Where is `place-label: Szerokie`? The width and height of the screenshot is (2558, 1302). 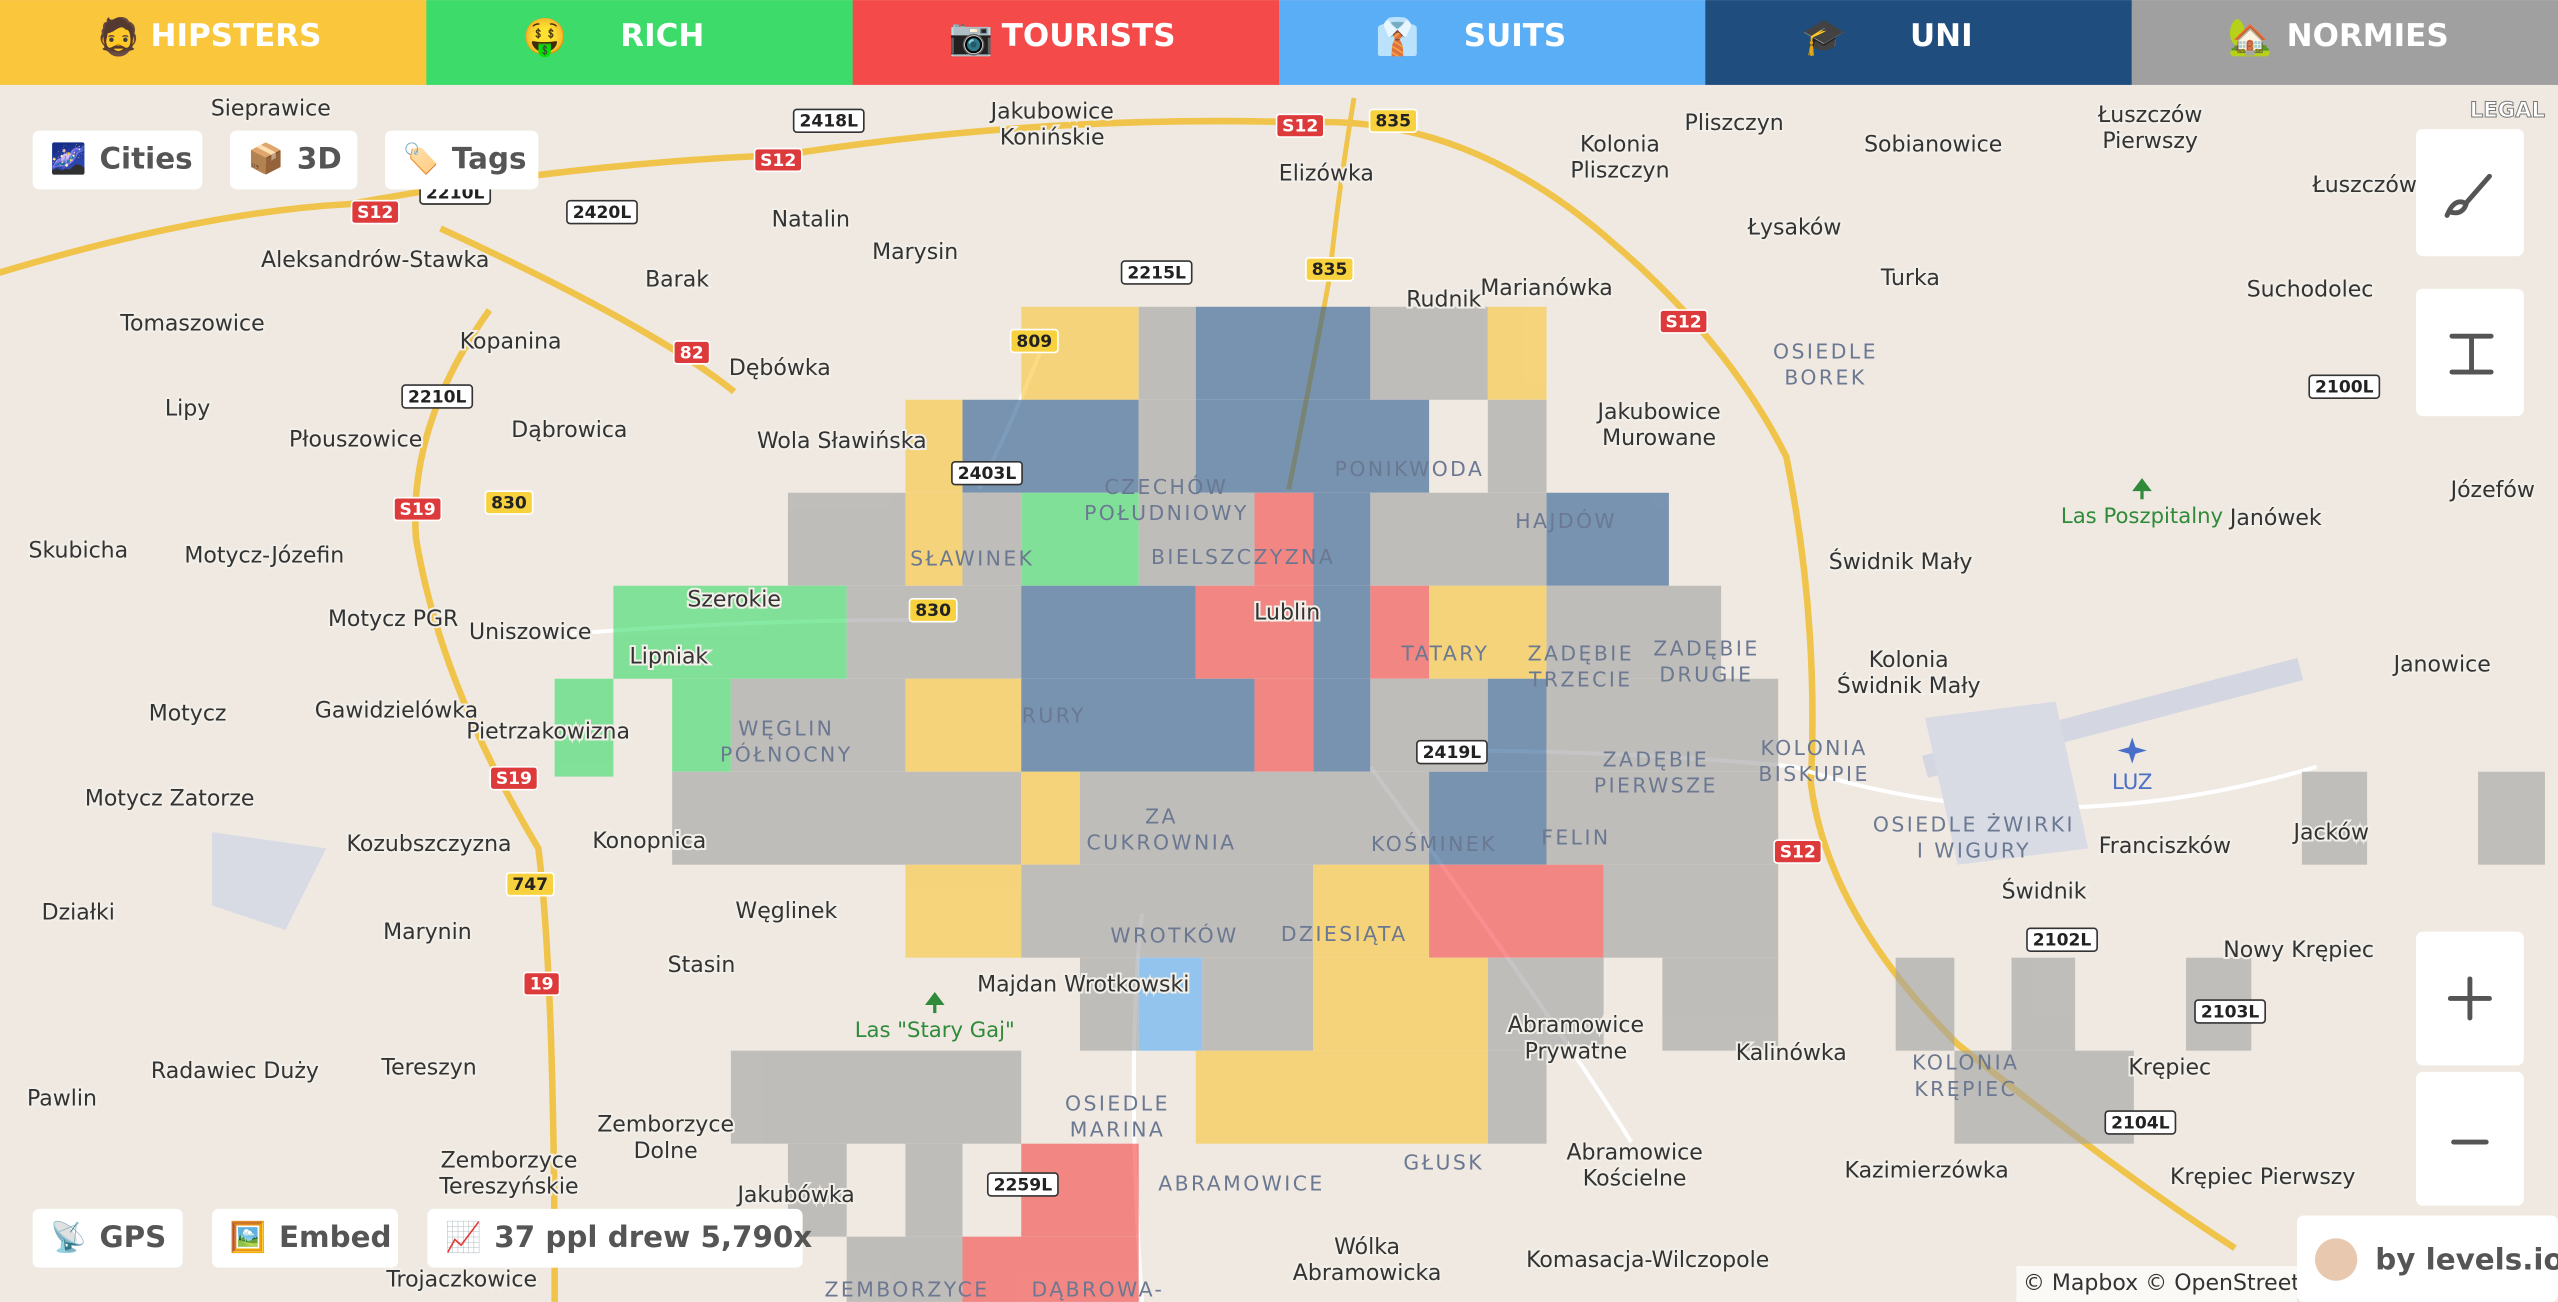
place-label: Szerokie is located at coordinates (734, 599).